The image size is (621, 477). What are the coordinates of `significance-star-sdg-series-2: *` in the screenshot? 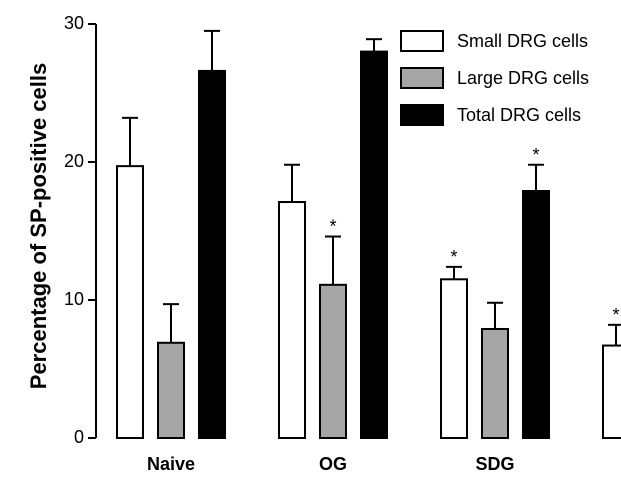 It's located at (535, 155).